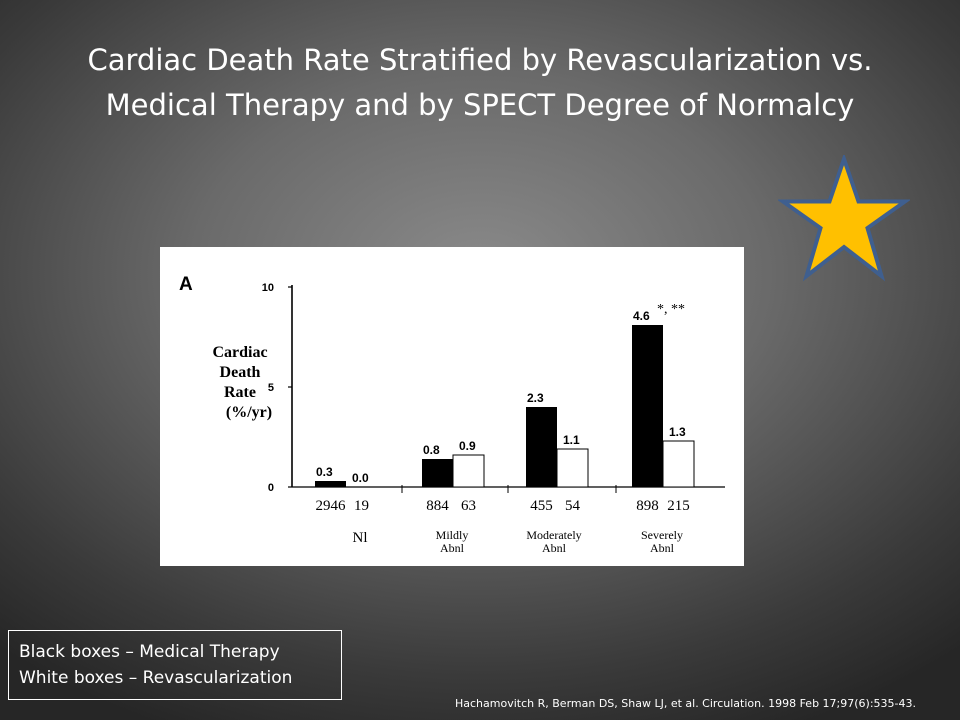  What do you see at coordinates (249, 412) in the screenshot?
I see `y-axis-label-unit: (%/yr)` at bounding box center [249, 412].